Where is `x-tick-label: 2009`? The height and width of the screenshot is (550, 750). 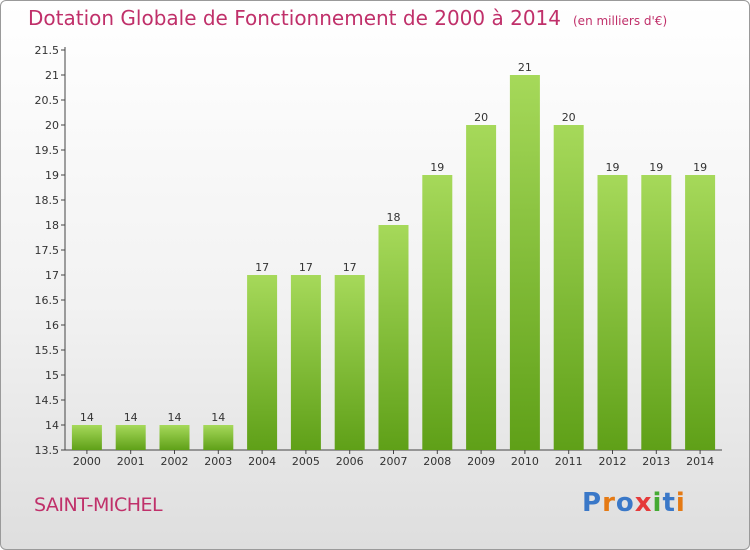 x-tick-label: 2009 is located at coordinates (481, 461).